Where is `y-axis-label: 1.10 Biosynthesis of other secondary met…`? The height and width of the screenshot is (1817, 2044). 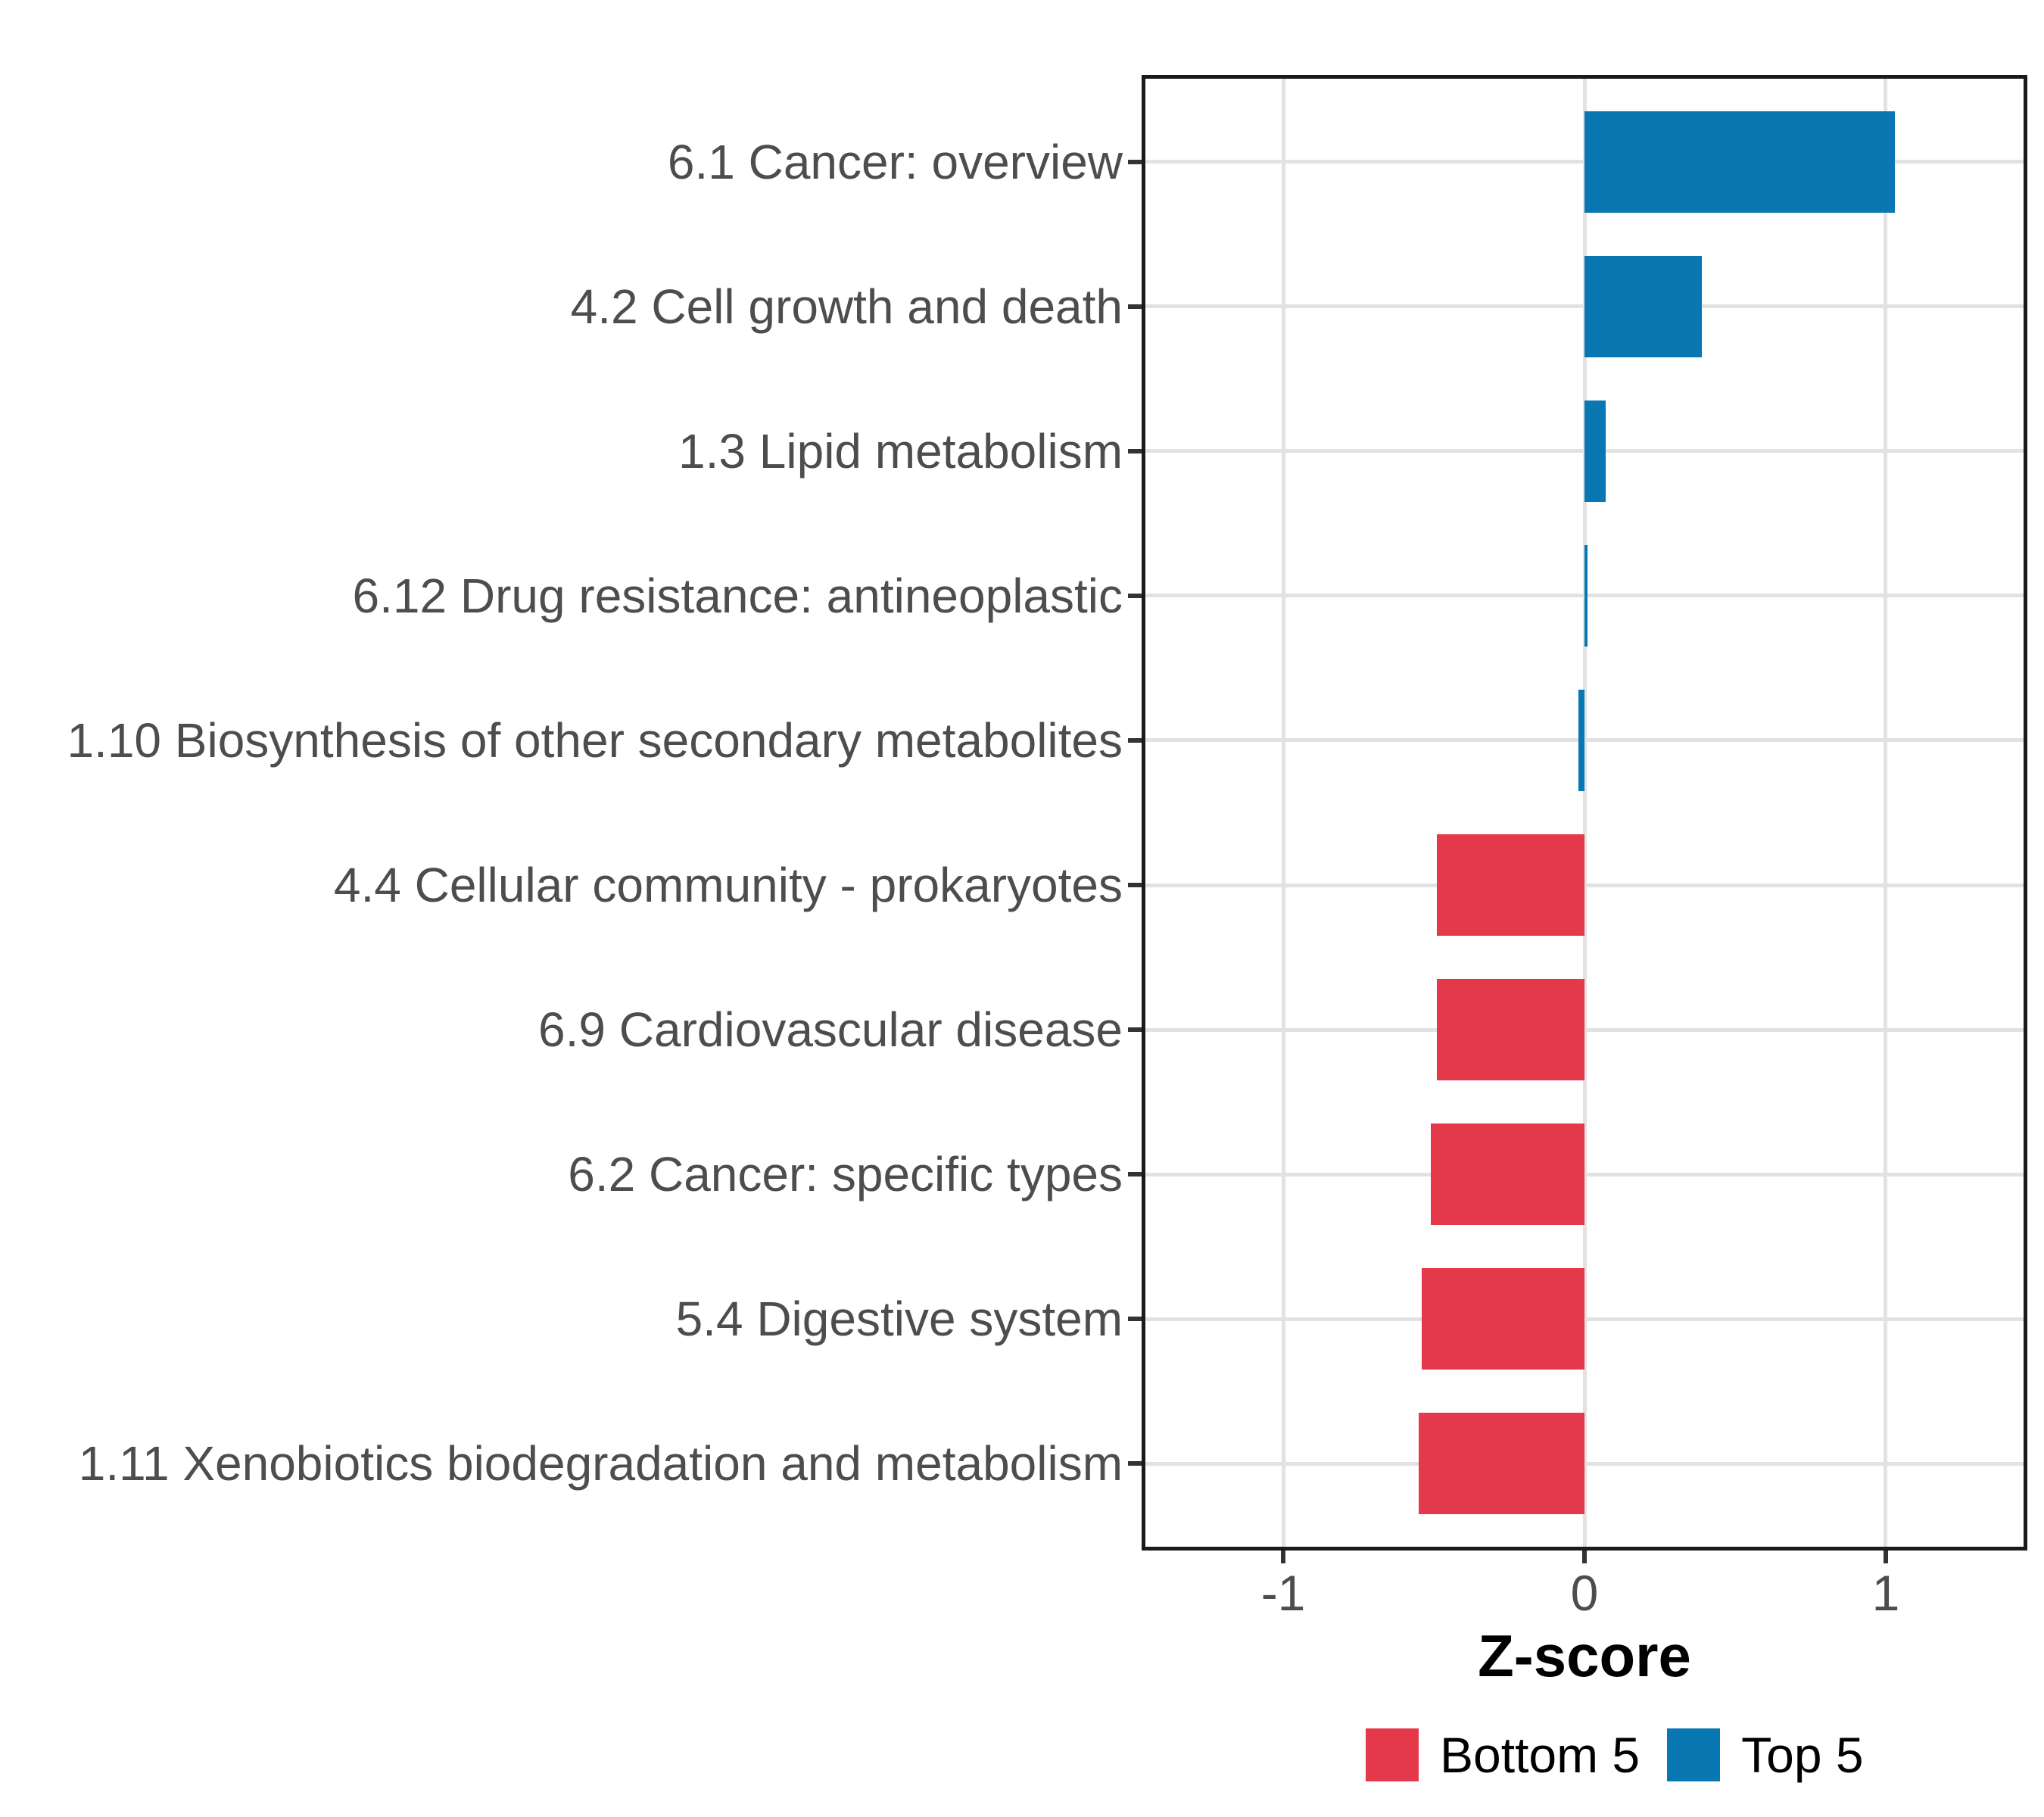 y-axis-label: 1.10 Biosynthesis of other secondary met… is located at coordinates (595, 740).